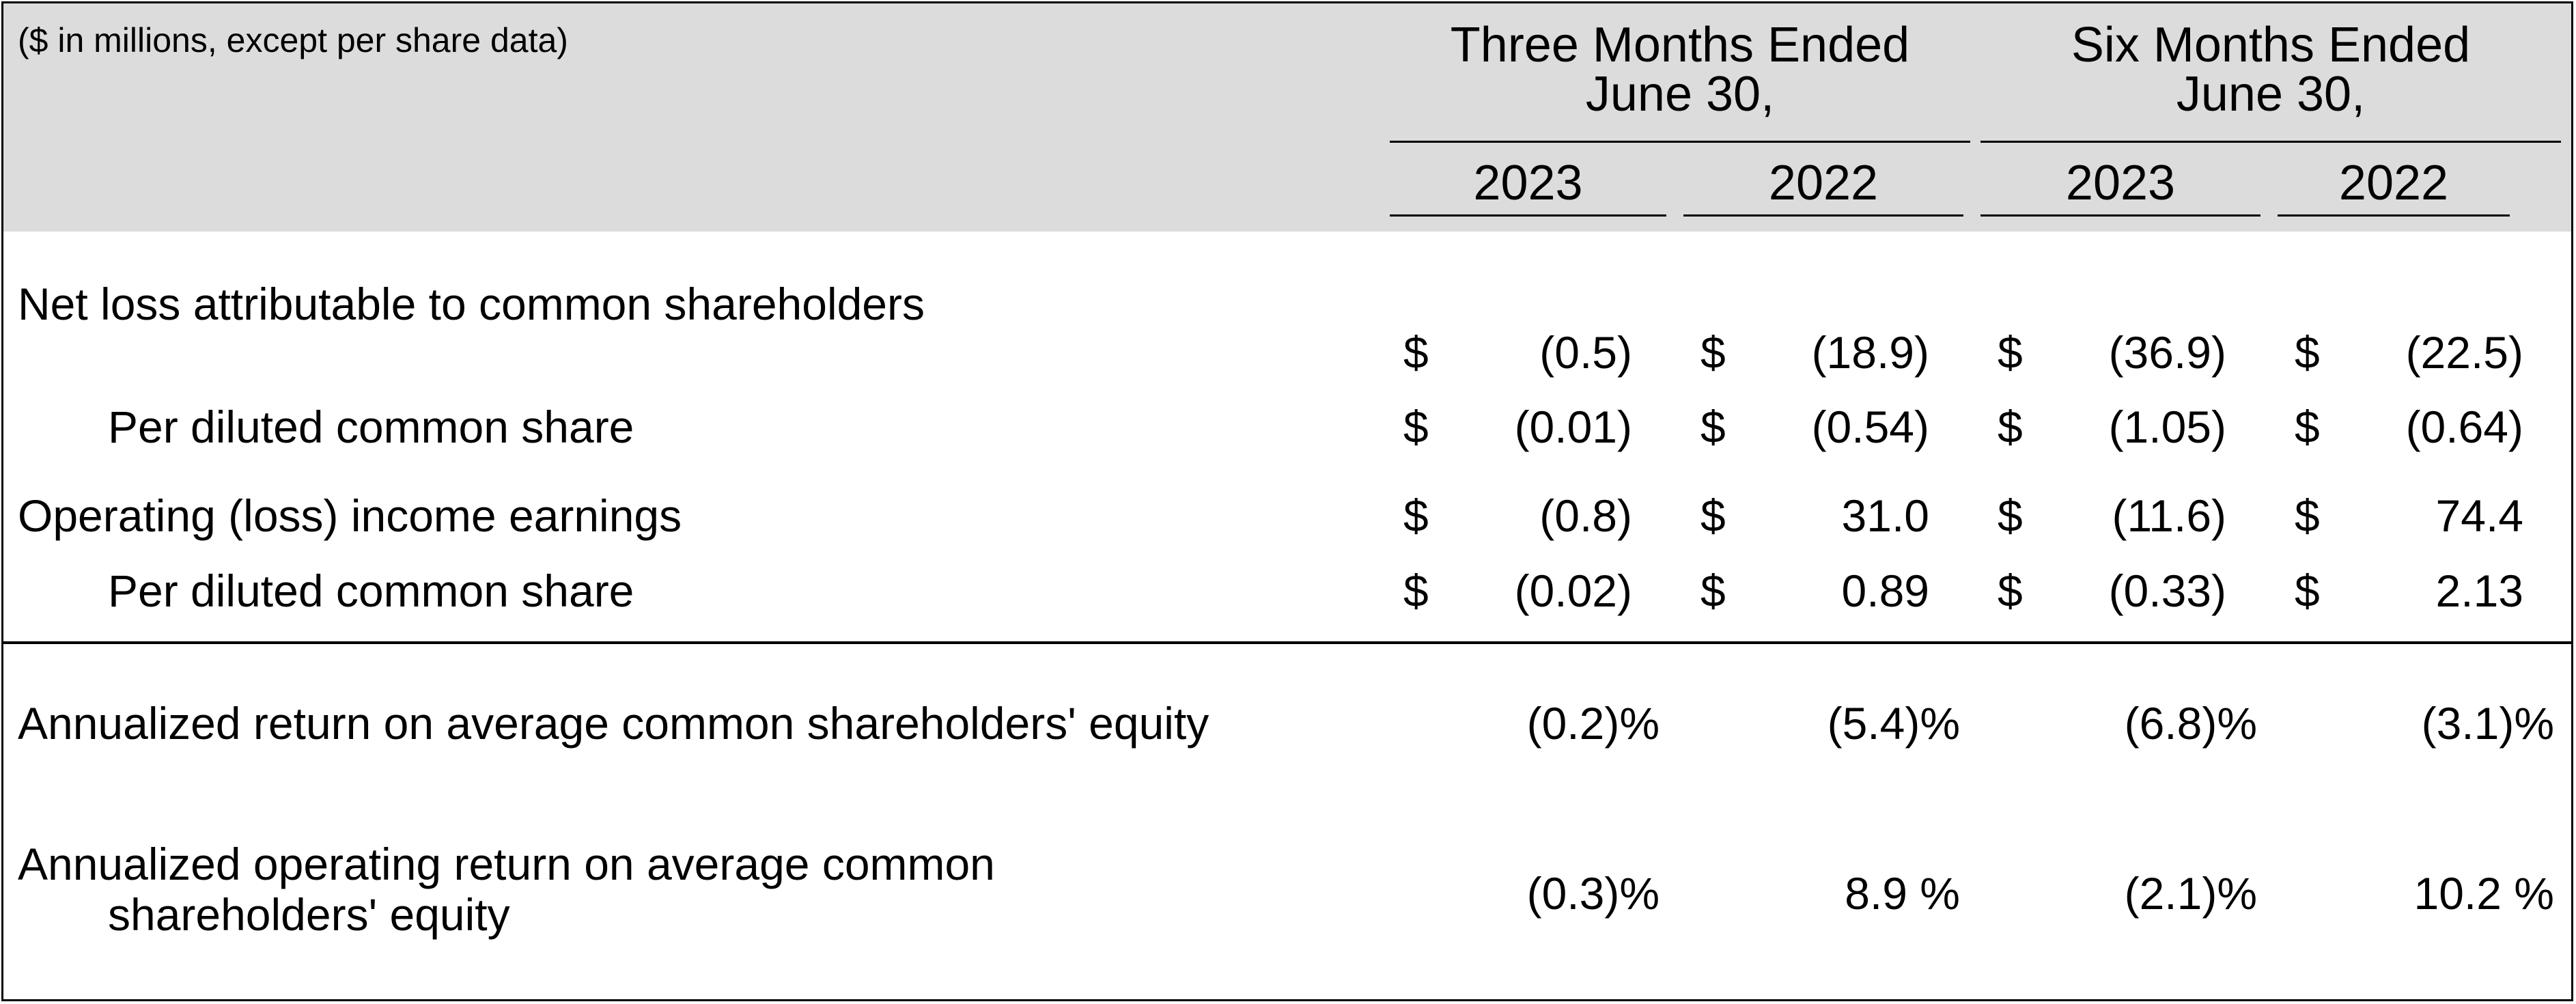 The height and width of the screenshot is (1004, 2576). What do you see at coordinates (1870, 353) in the screenshot?
I see `value-net-loss-q-2022: (18.9)` at bounding box center [1870, 353].